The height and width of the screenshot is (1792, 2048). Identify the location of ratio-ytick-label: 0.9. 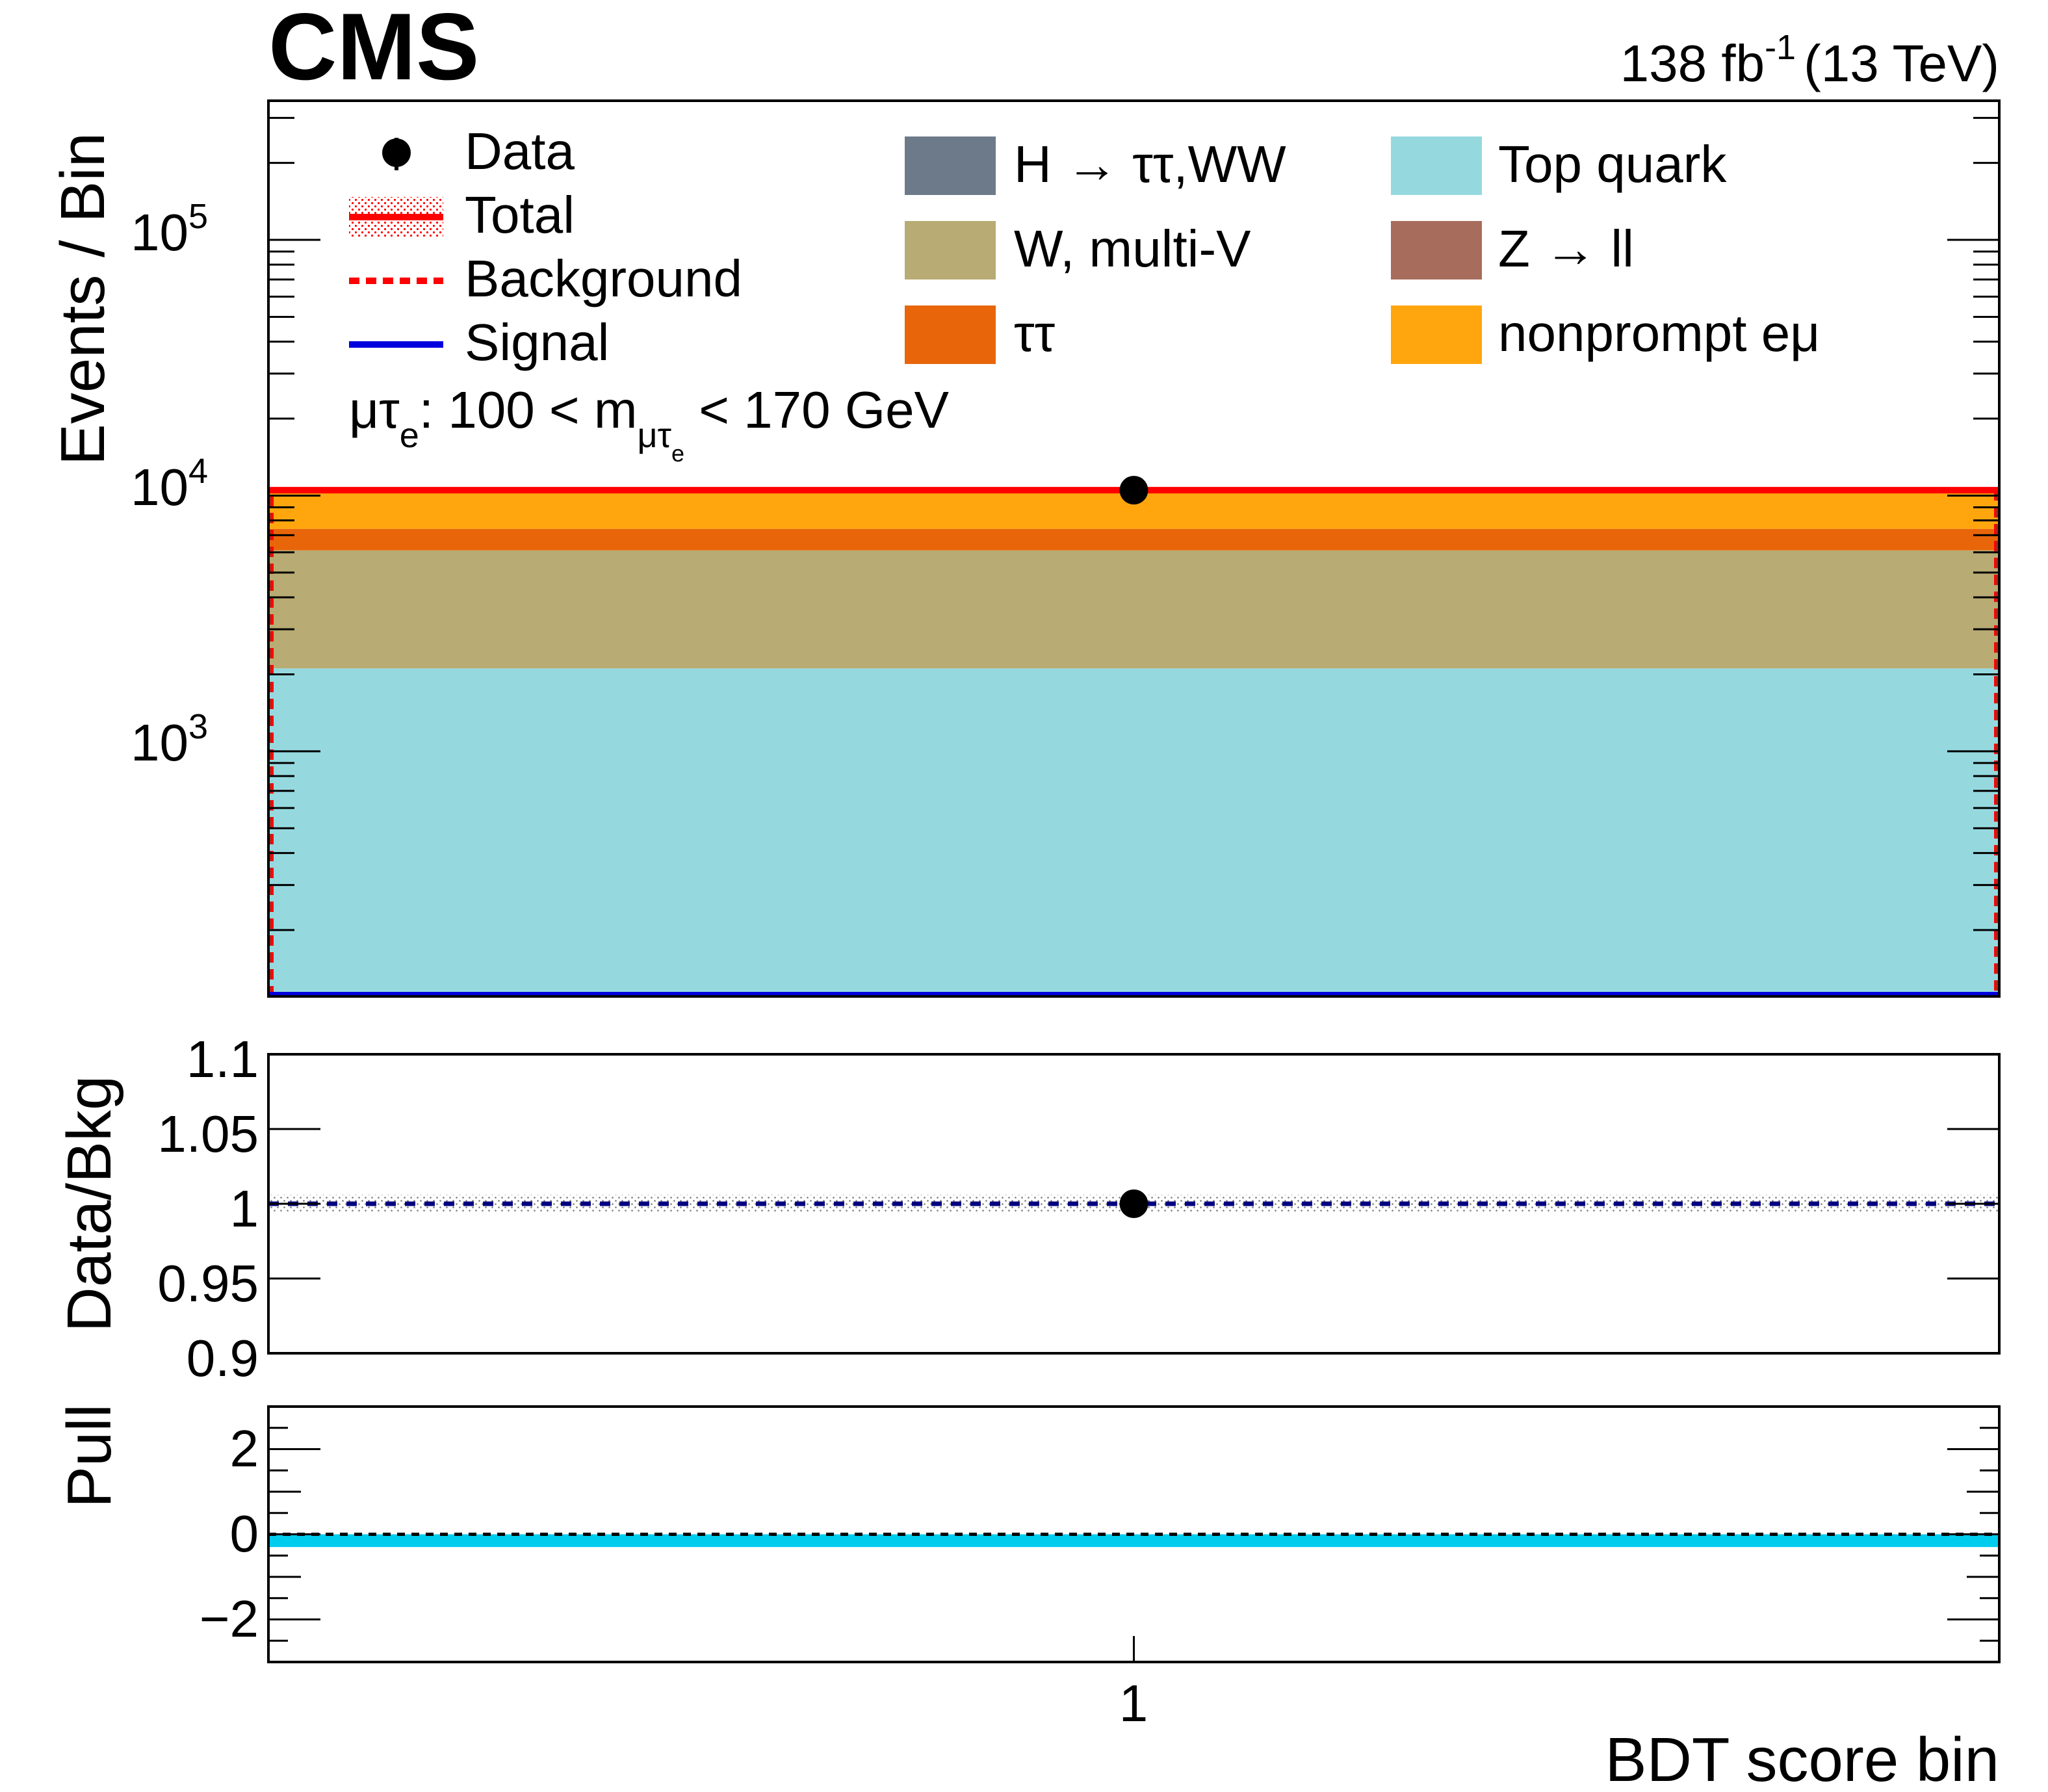
(223, 1358).